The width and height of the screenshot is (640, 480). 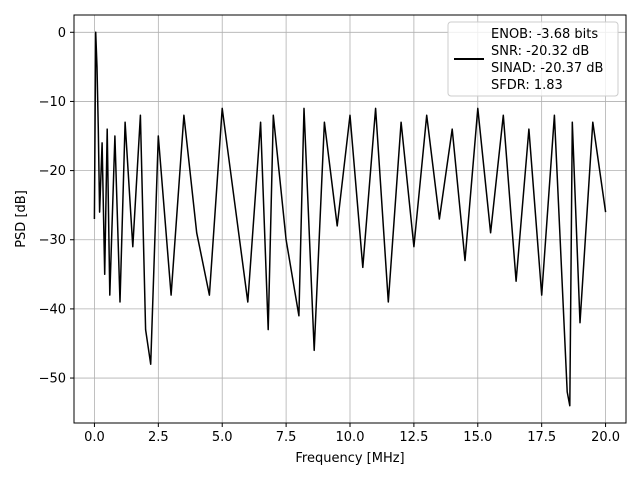 What do you see at coordinates (21, 219) in the screenshot?
I see `y-axis-label: PSD [dB]` at bounding box center [21, 219].